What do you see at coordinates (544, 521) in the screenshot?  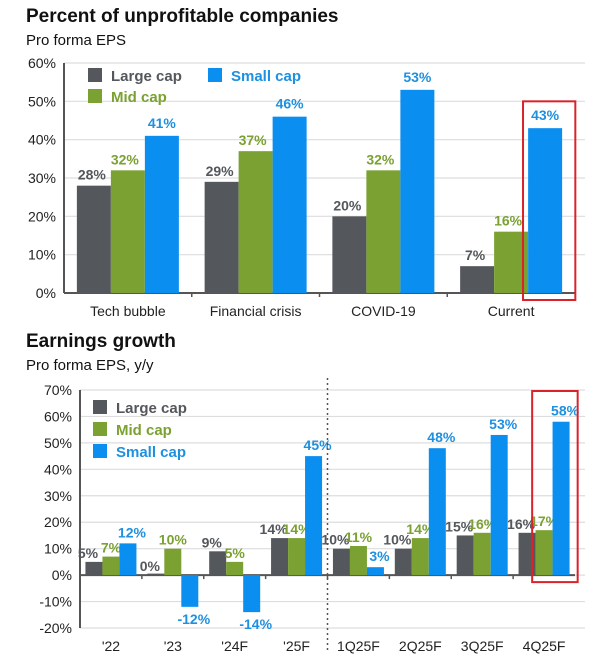 I see `data-label: 17%` at bounding box center [544, 521].